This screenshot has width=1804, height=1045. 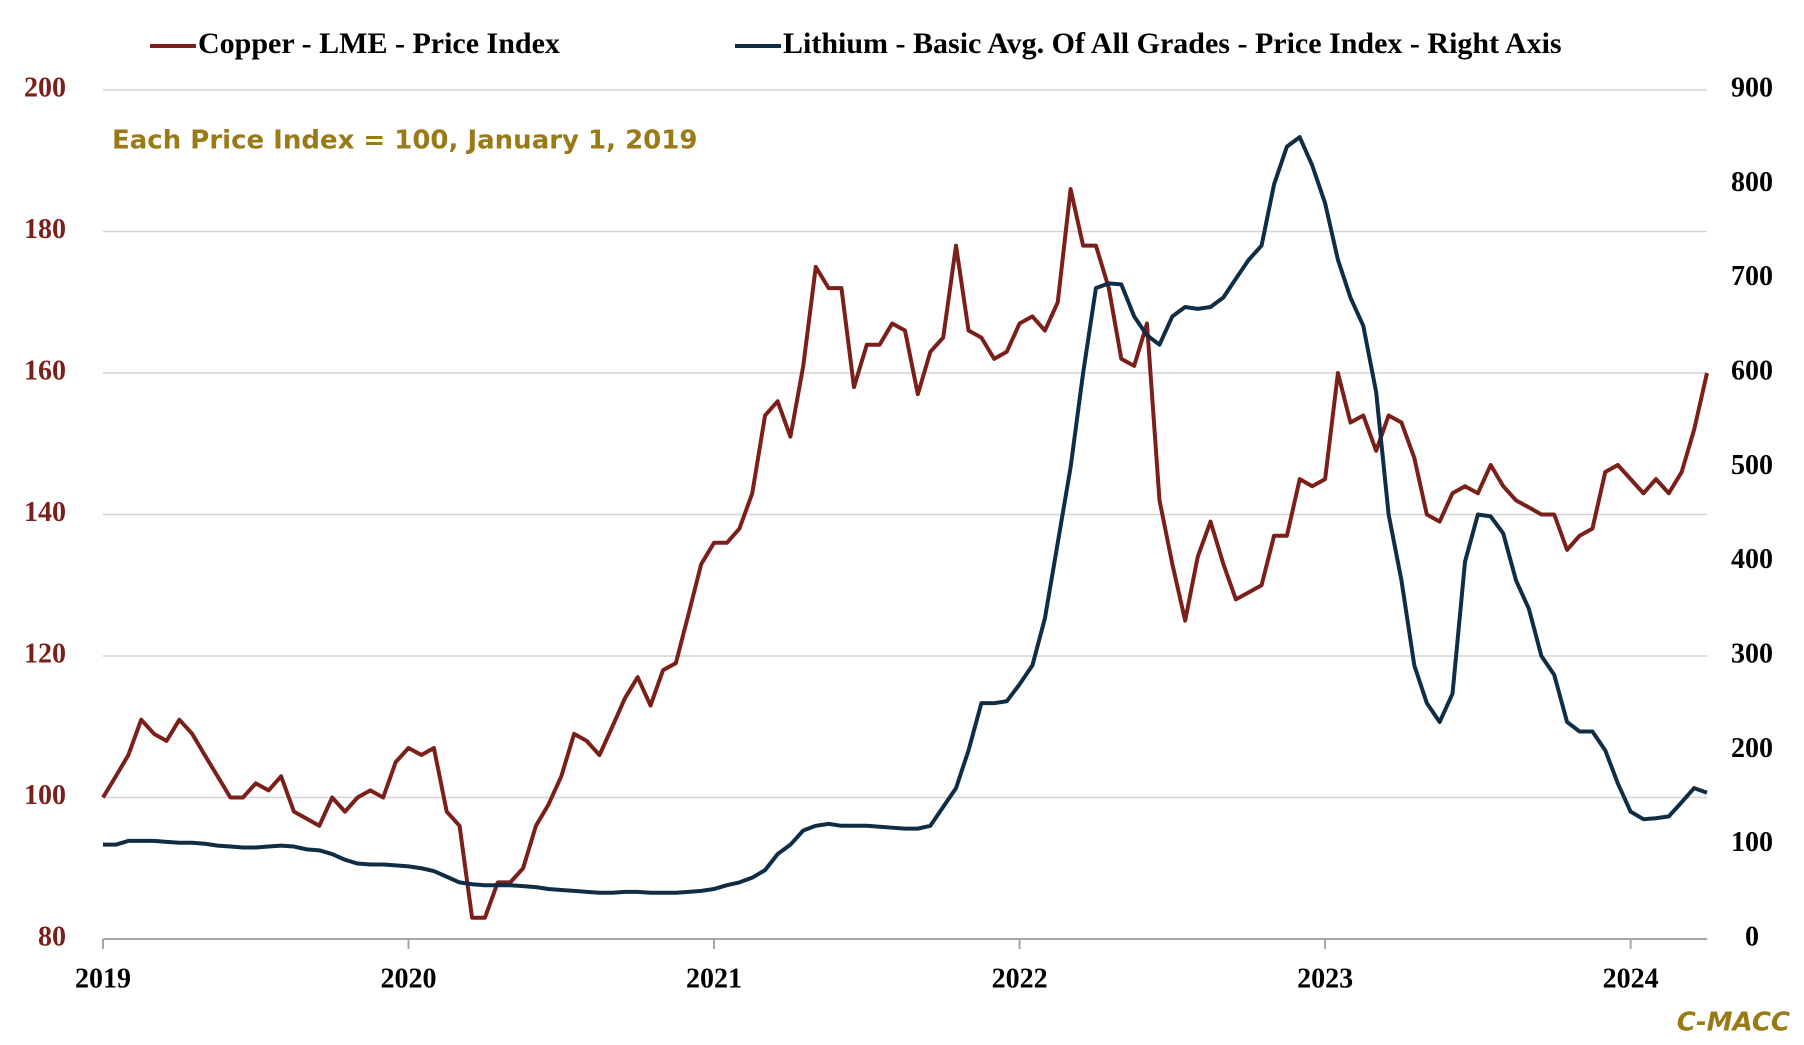 What do you see at coordinates (1325, 978) in the screenshot?
I see `x-tick-label: 2023` at bounding box center [1325, 978].